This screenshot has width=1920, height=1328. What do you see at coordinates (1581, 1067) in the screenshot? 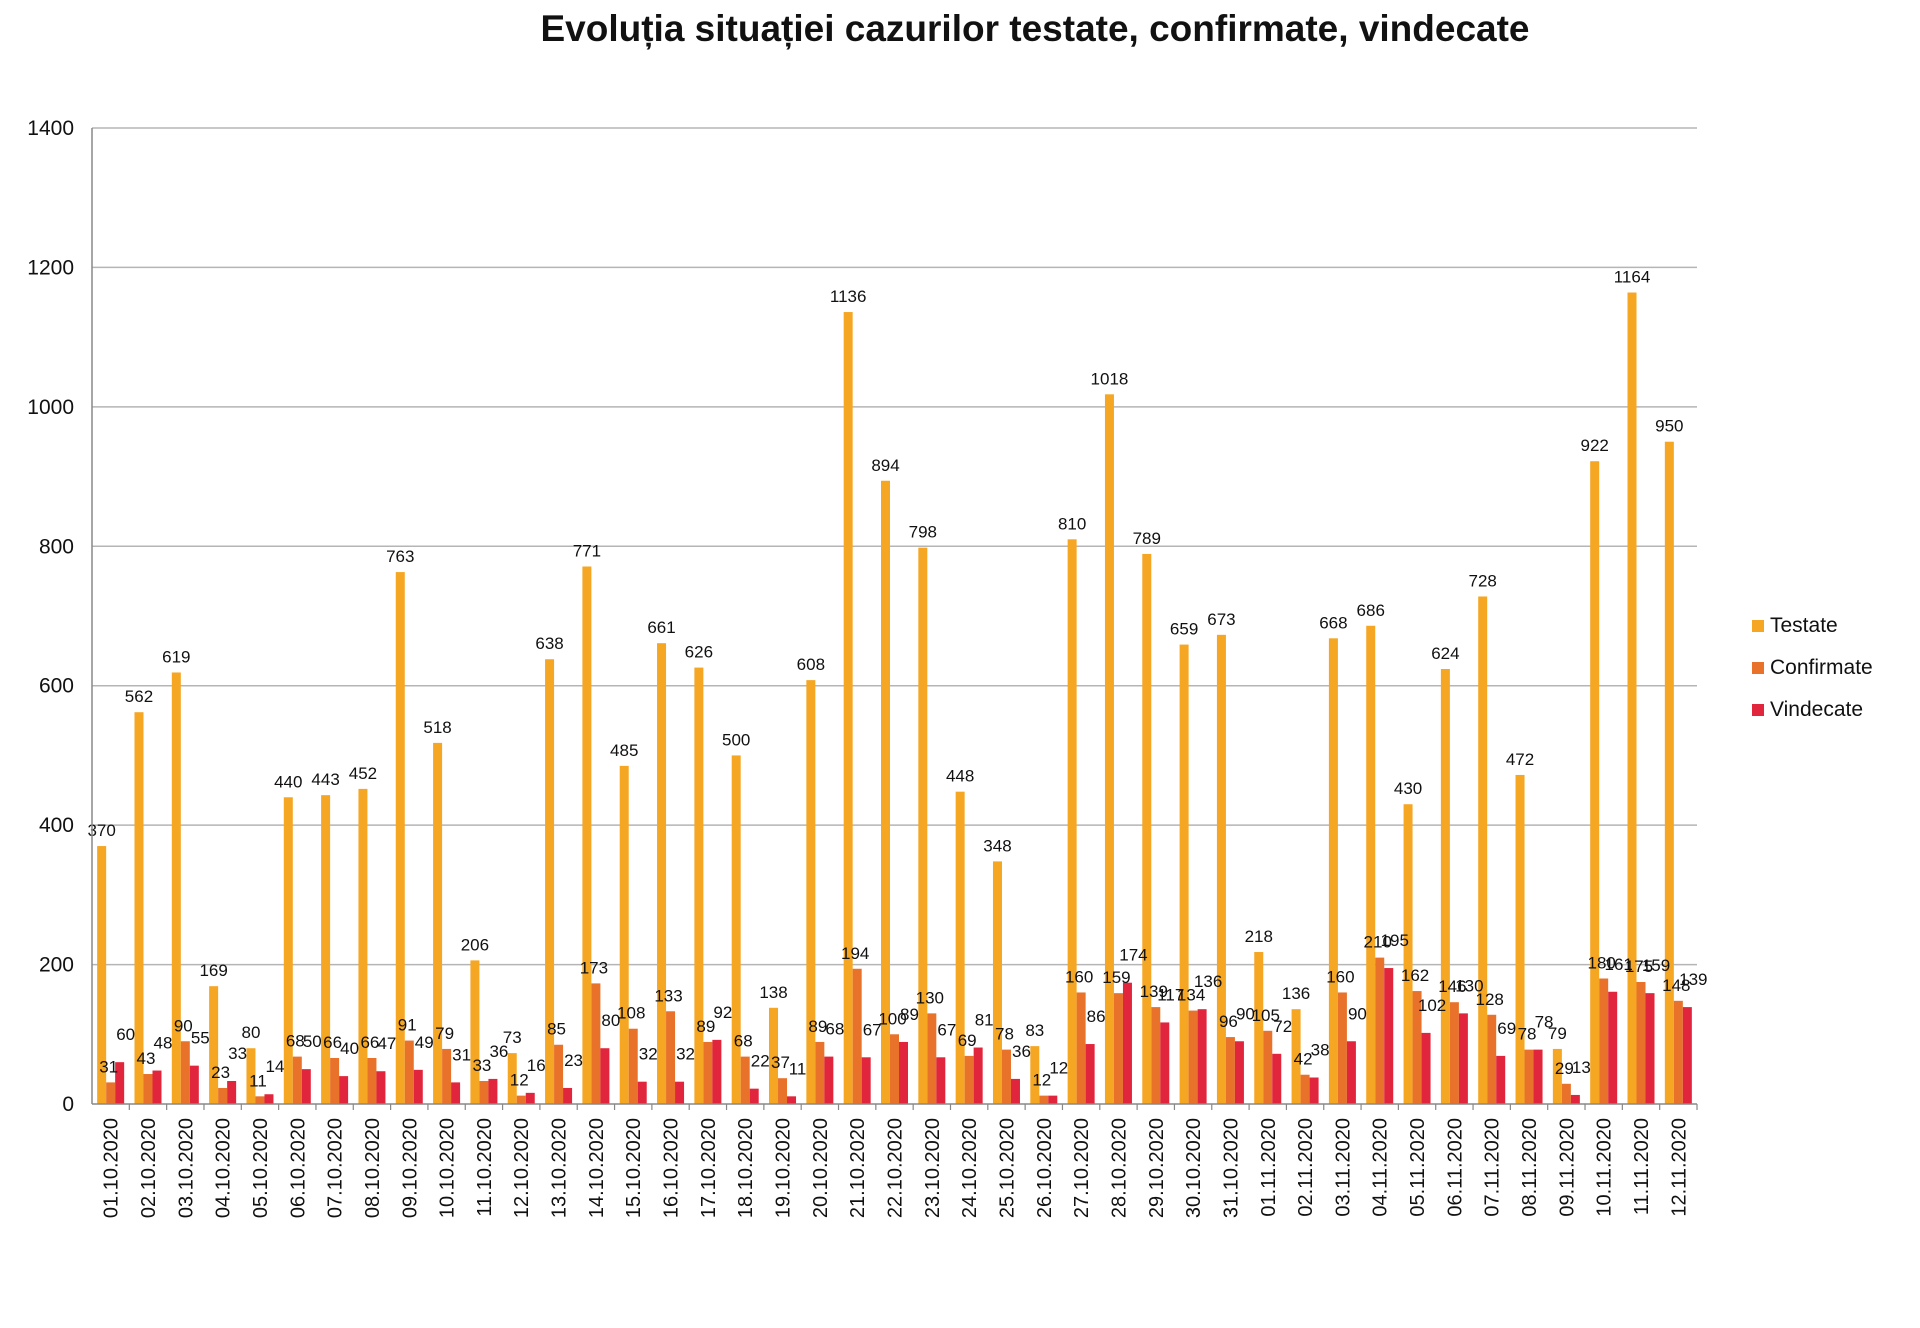
I see `data-label: 13` at bounding box center [1581, 1067].